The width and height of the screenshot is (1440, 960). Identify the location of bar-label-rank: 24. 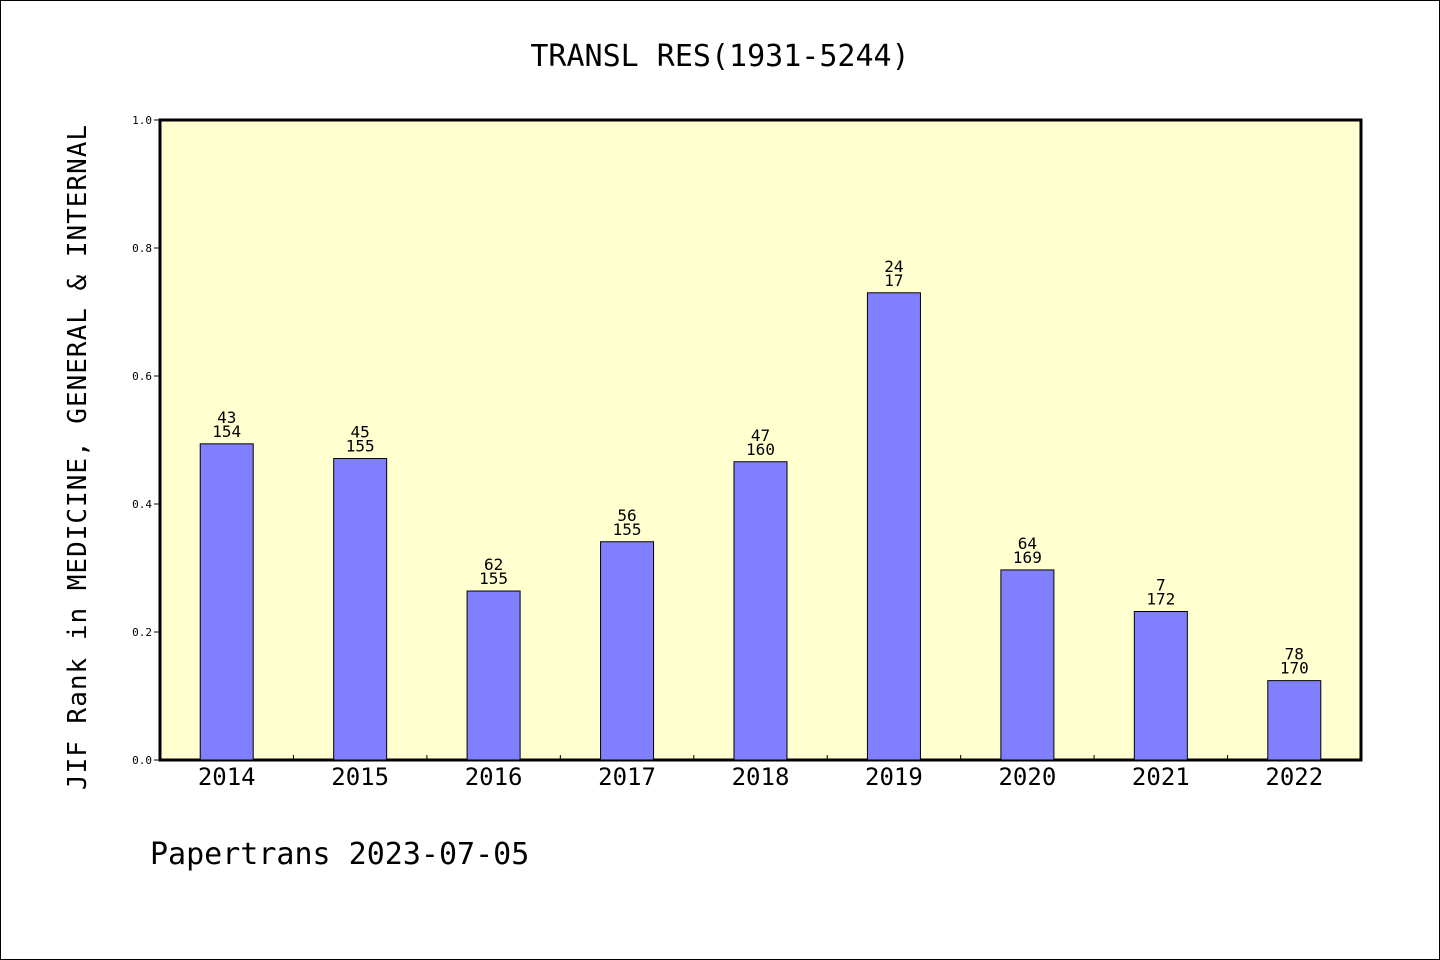
(893, 266).